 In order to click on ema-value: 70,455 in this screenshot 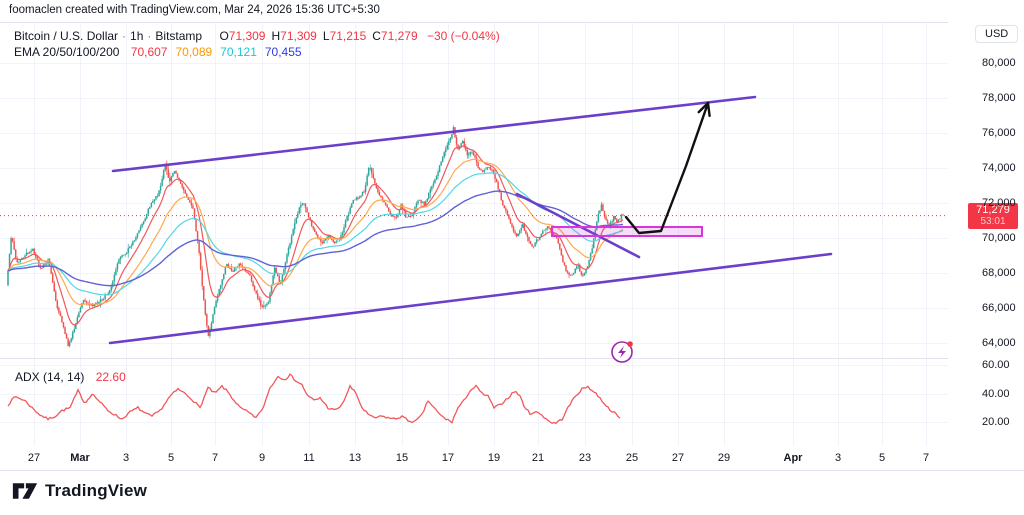, I will do `click(283, 52)`.